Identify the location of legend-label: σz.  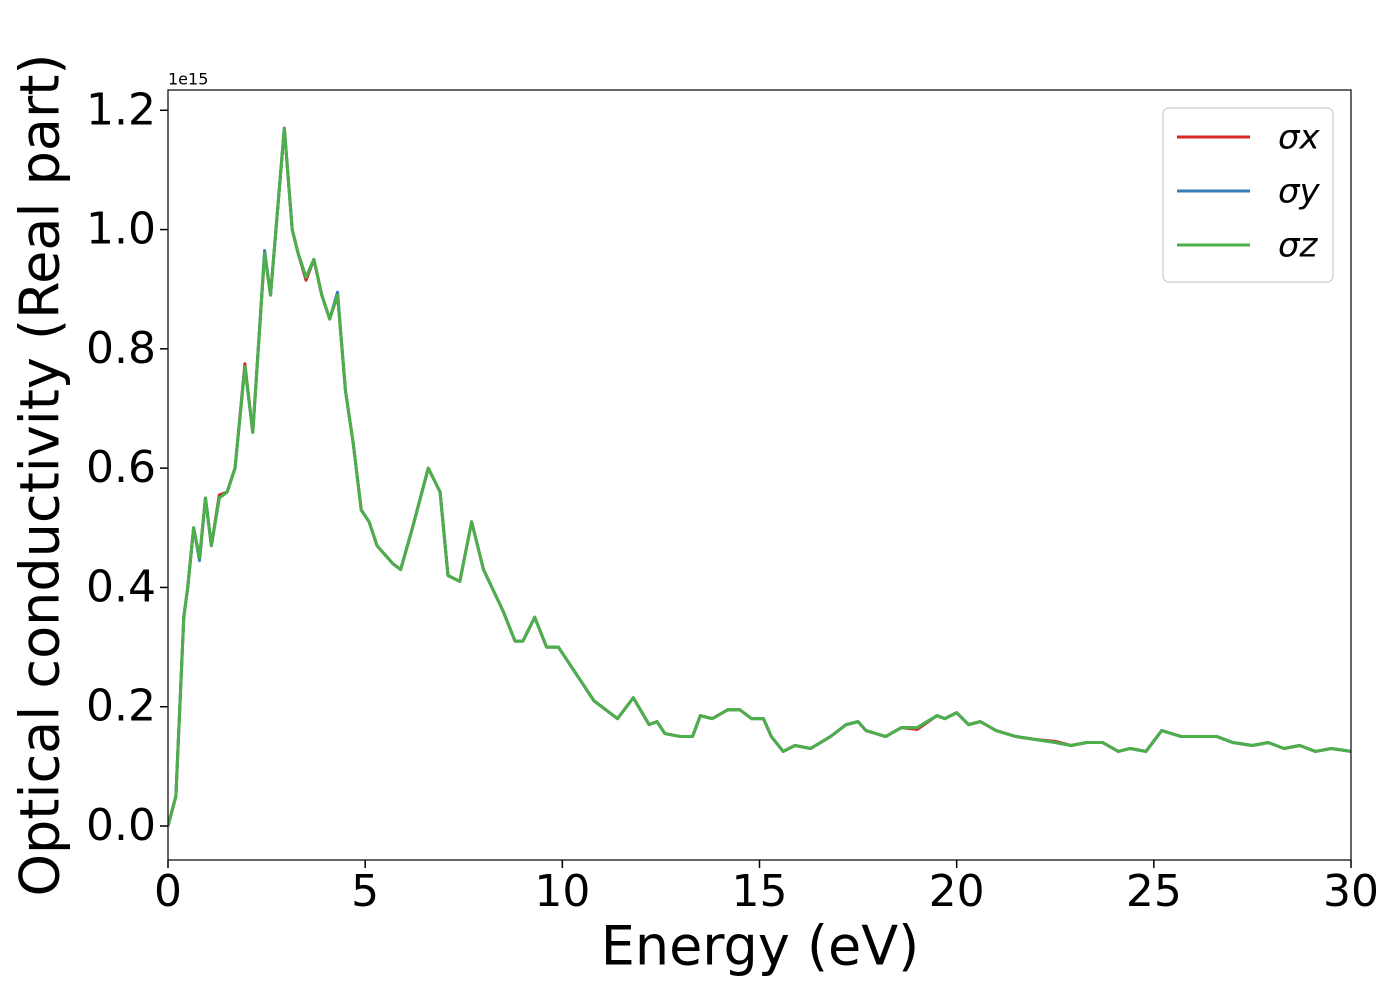
(1298, 246).